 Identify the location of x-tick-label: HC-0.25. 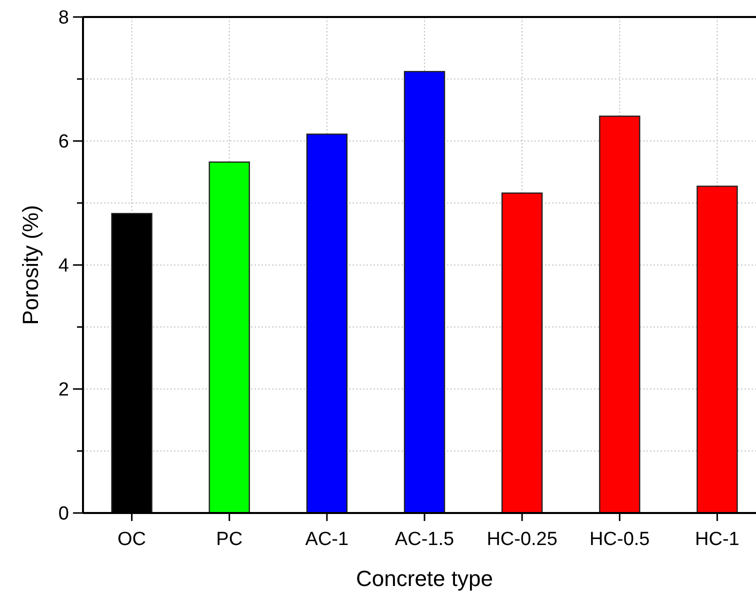
(522, 539).